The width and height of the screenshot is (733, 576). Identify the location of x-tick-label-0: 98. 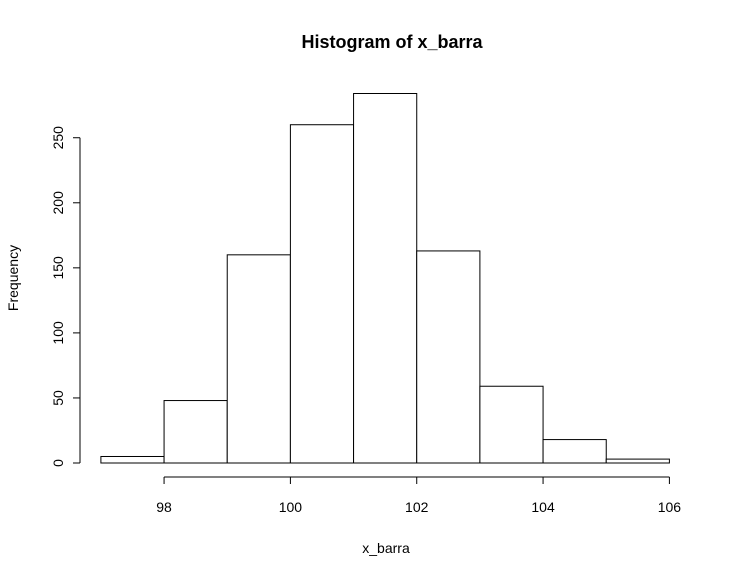
(164, 507).